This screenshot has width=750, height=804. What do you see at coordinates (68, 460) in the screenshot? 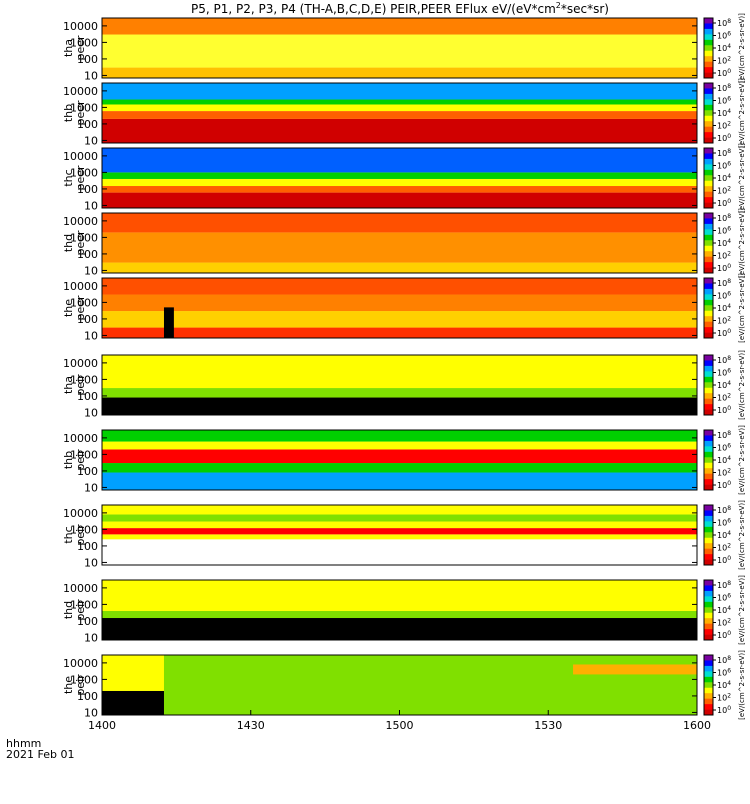
I see `panel-label-probe: thb` at bounding box center [68, 460].